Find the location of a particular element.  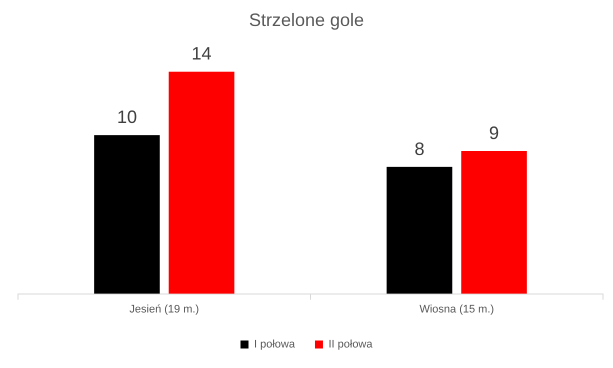

x-tick-label: Jesień (19 m.) is located at coordinates (164, 309).